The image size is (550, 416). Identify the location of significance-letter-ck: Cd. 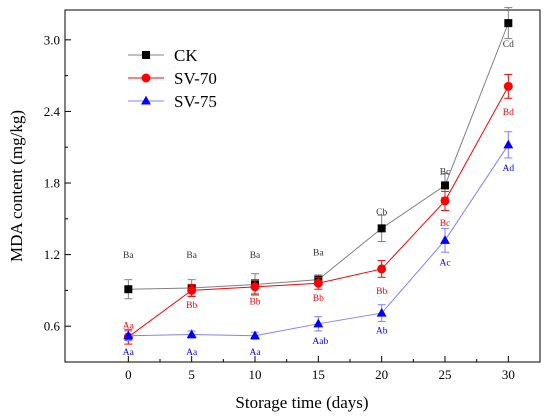
(508, 45).